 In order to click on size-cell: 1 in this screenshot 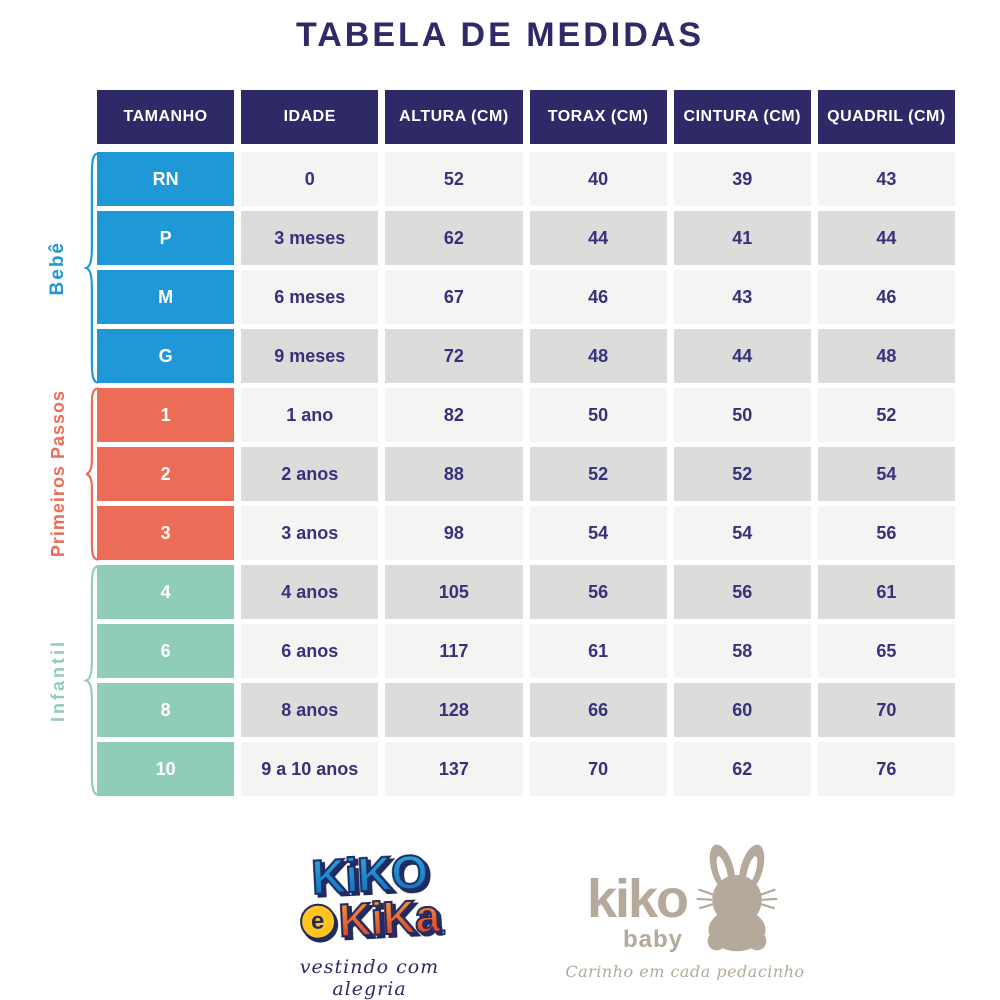, I will do `click(166, 415)`.